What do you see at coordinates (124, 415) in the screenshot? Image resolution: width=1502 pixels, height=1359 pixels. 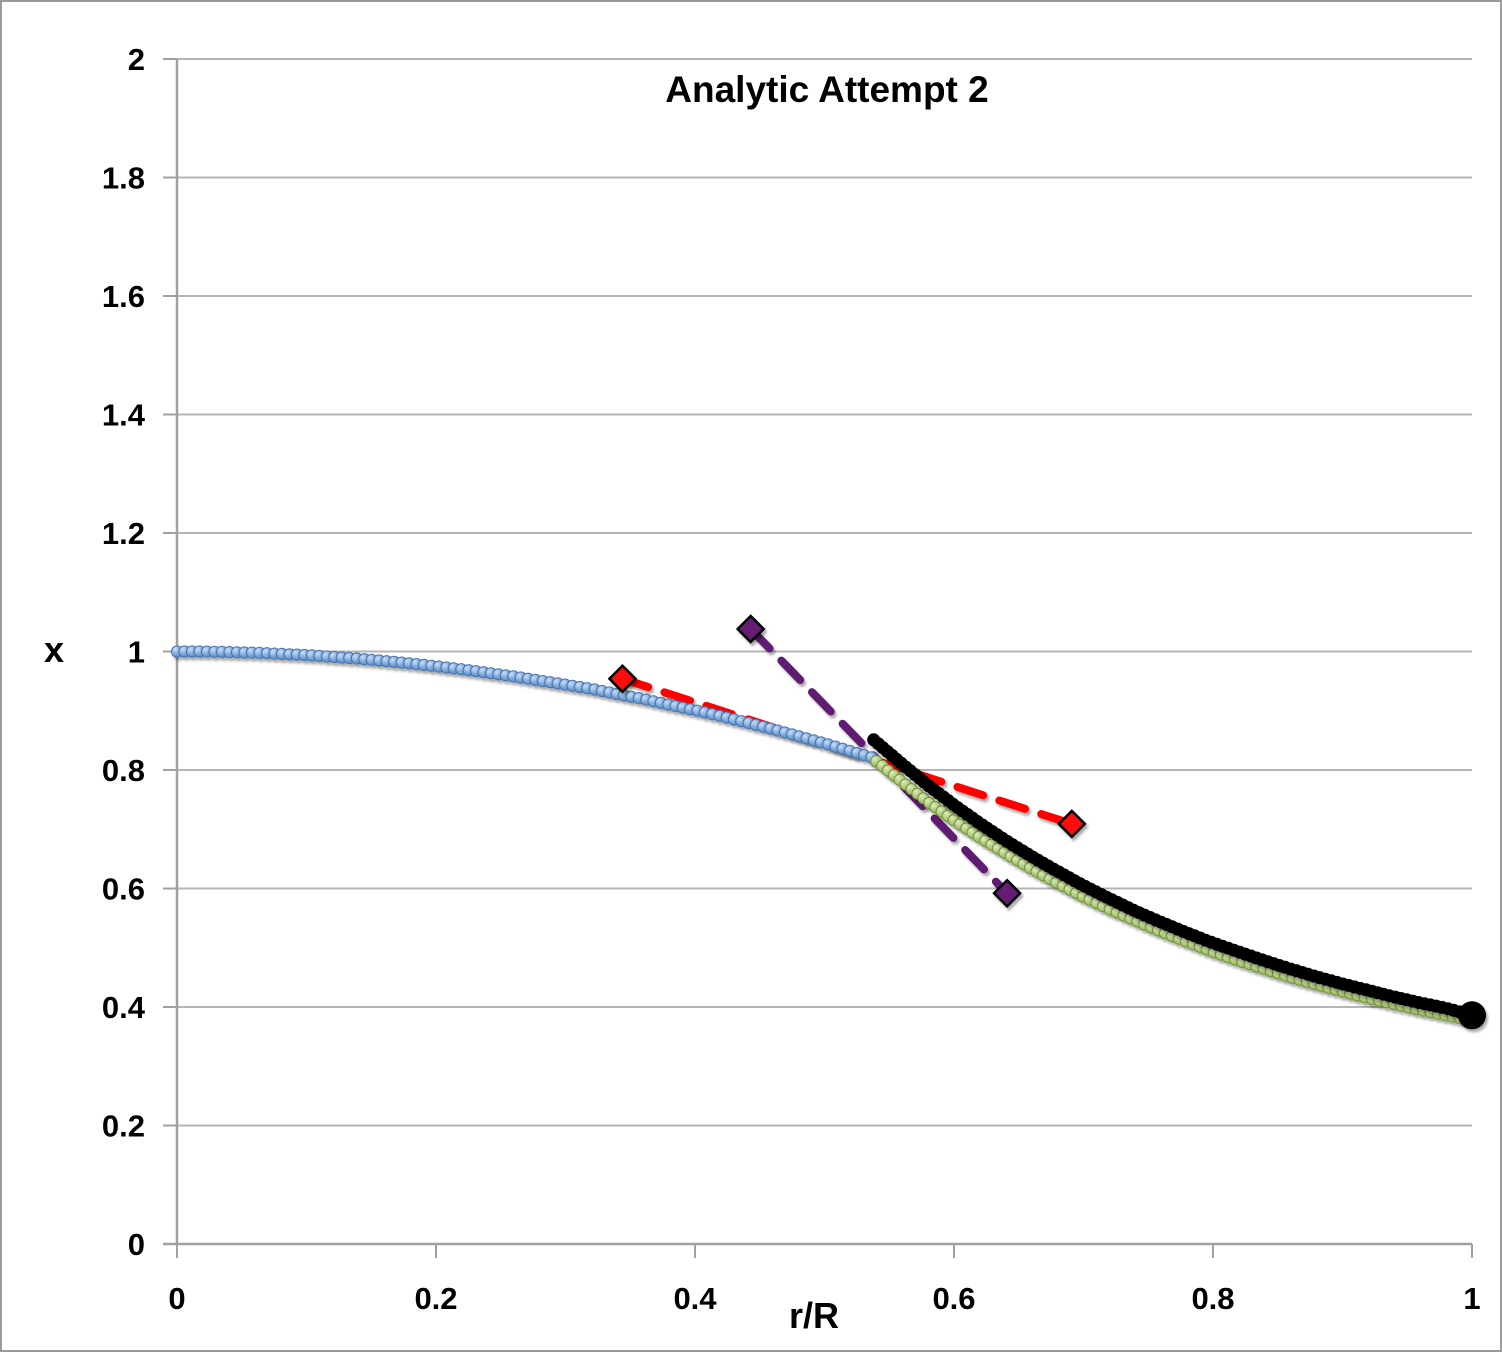 I see `y-tick-label: 1.4` at bounding box center [124, 415].